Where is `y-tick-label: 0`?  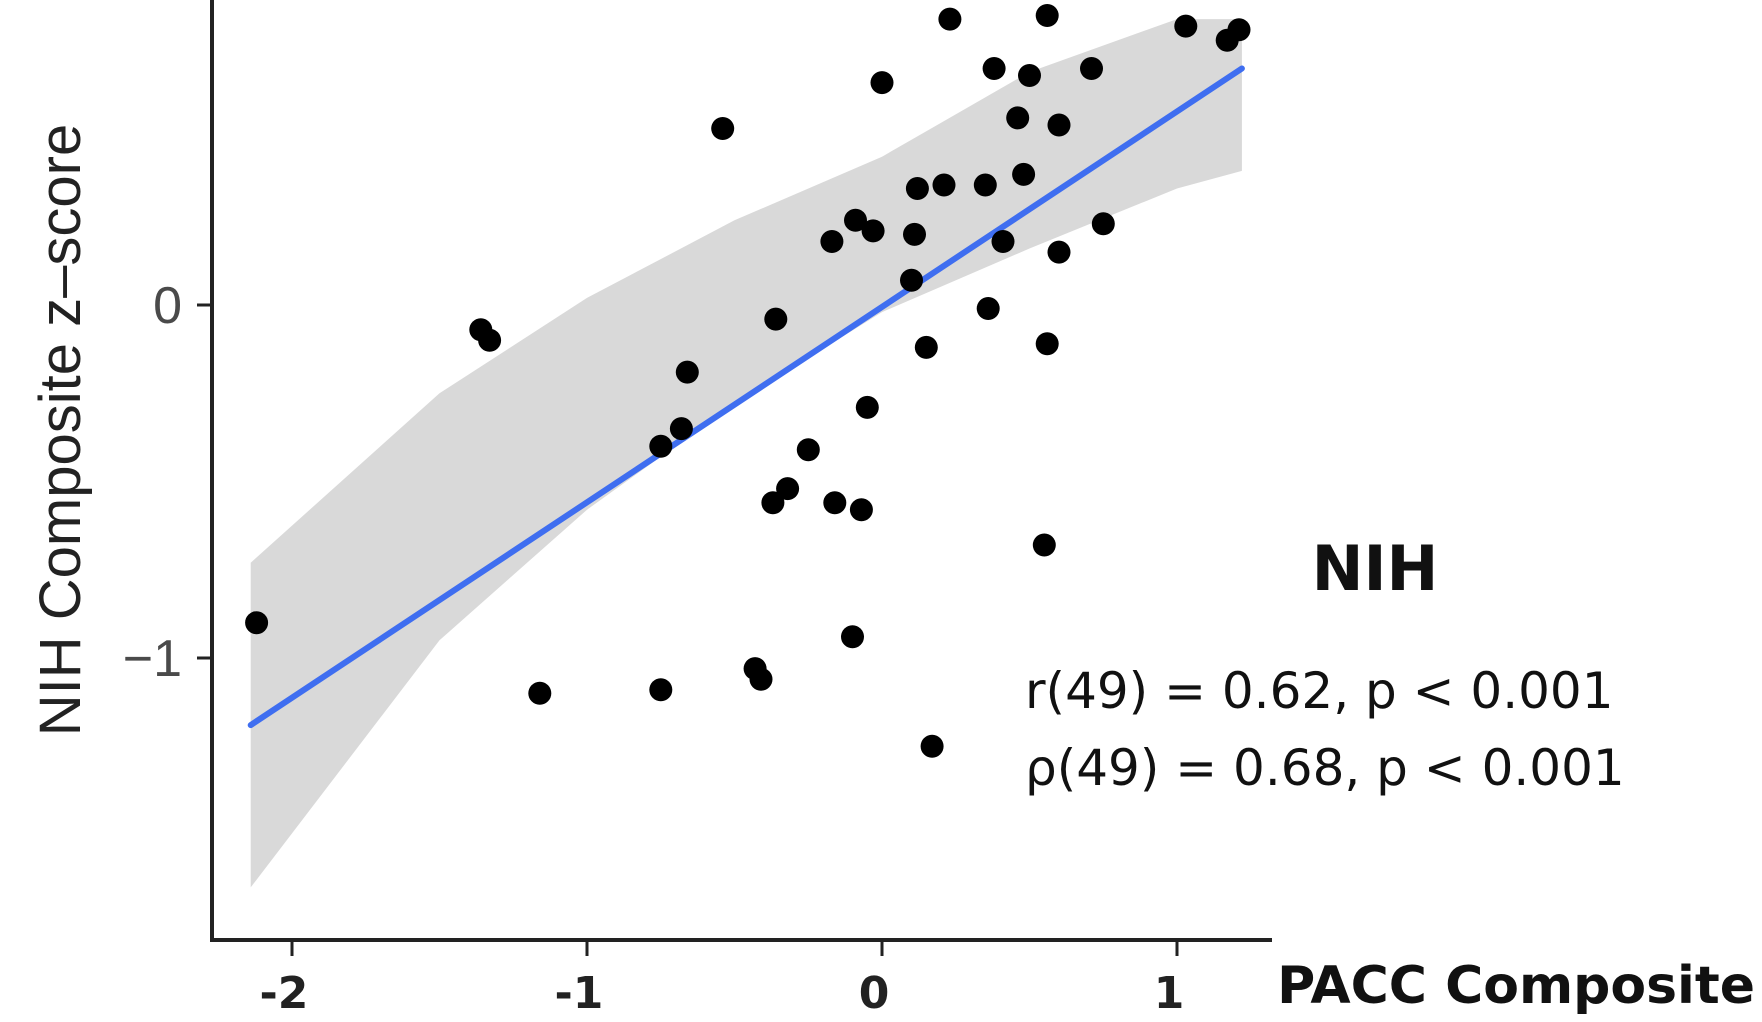
y-tick-label: 0 is located at coordinates (167, 306).